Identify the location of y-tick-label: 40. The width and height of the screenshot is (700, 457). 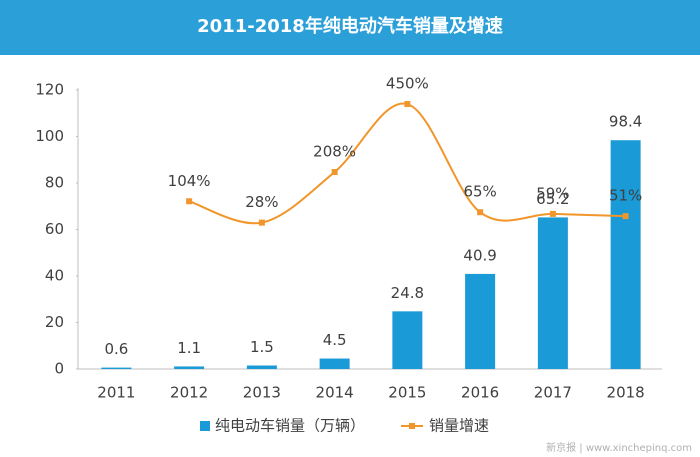
(54, 276).